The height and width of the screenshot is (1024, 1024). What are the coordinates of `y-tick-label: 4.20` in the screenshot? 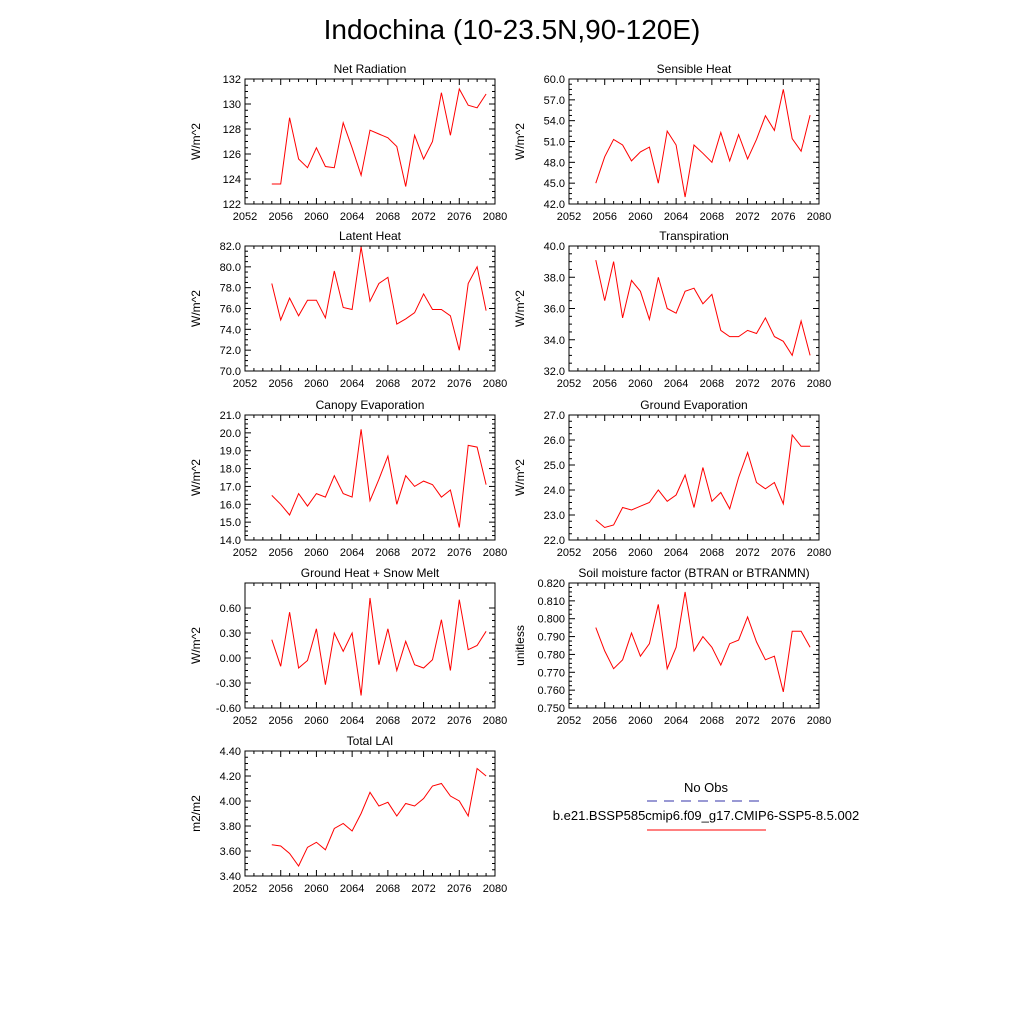 It's located at (230, 777).